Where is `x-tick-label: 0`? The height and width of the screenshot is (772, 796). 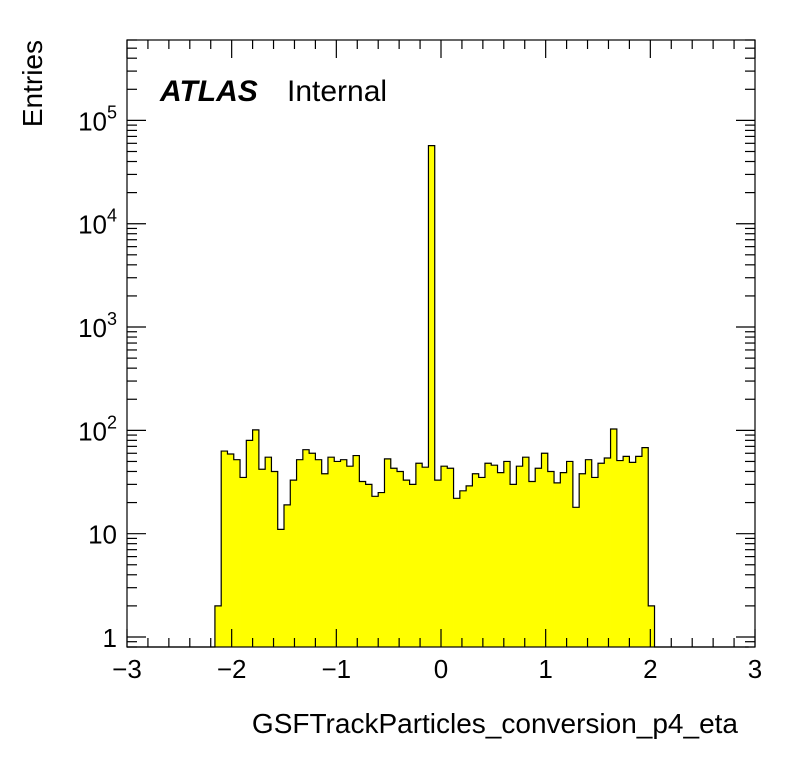
x-tick-label: 0 is located at coordinates (441, 669).